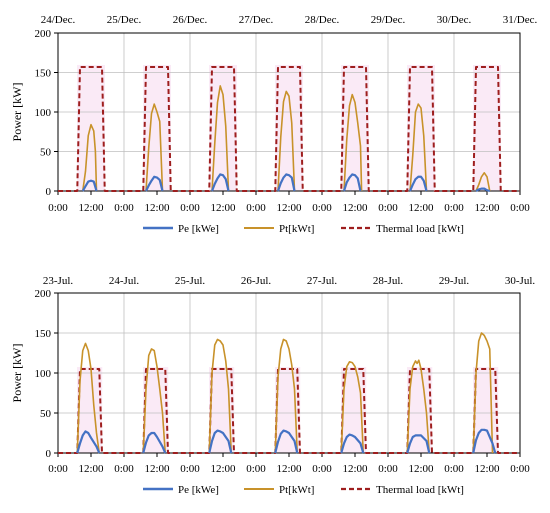 This screenshot has height=513, width=550. I want to click on day-label: 23-Jul., so click(58, 281).